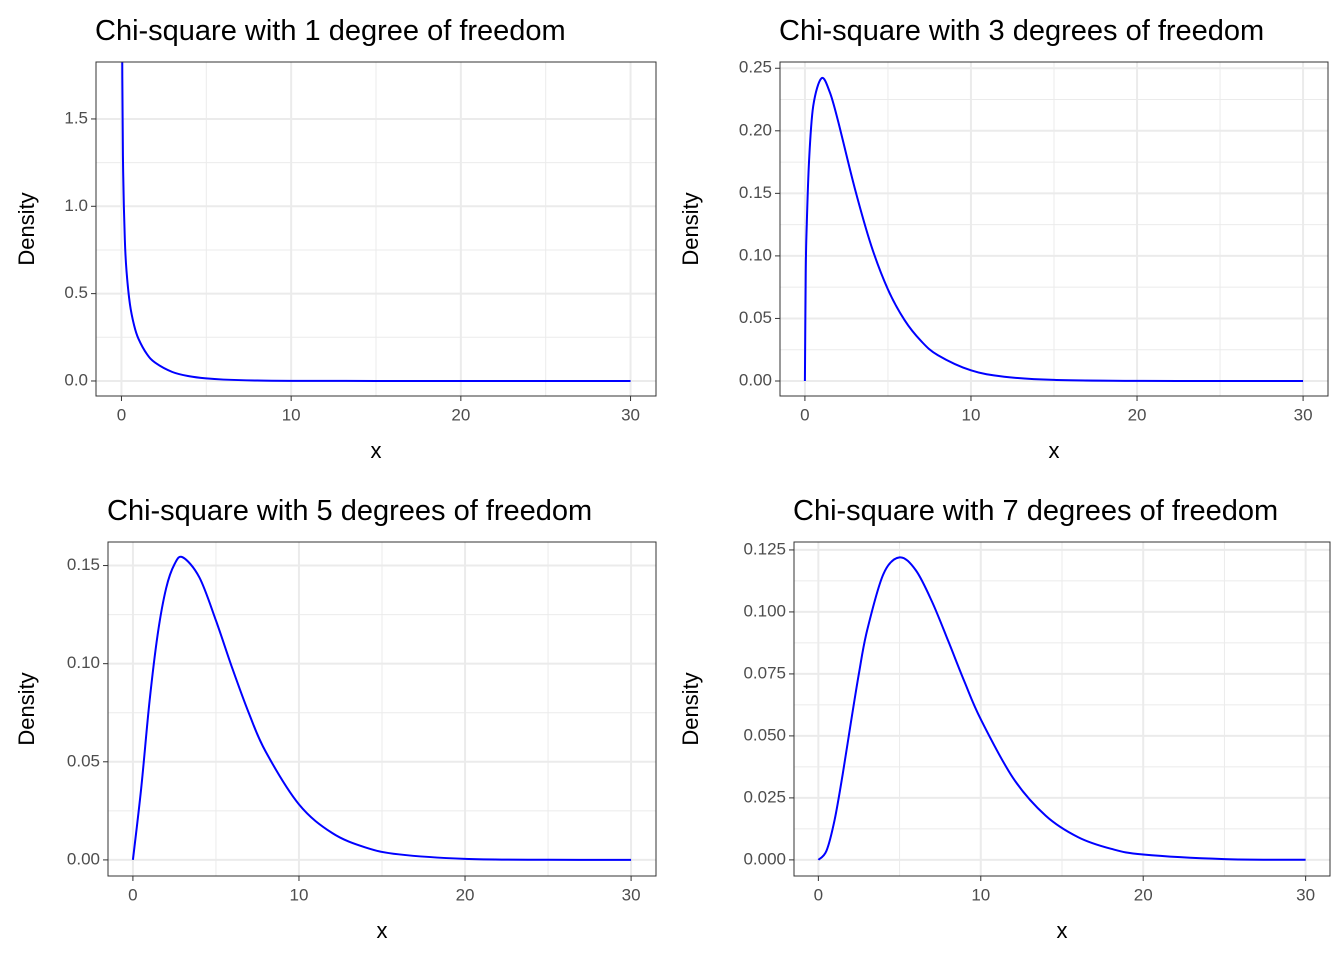  I want to click on y-tick-label: 0.100, so click(764, 610).